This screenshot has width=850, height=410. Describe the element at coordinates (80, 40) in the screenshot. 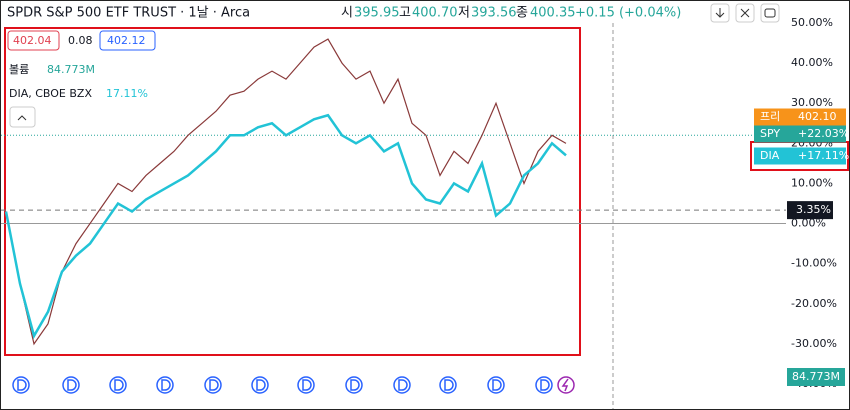

I see `spread: 0.08` at that location.